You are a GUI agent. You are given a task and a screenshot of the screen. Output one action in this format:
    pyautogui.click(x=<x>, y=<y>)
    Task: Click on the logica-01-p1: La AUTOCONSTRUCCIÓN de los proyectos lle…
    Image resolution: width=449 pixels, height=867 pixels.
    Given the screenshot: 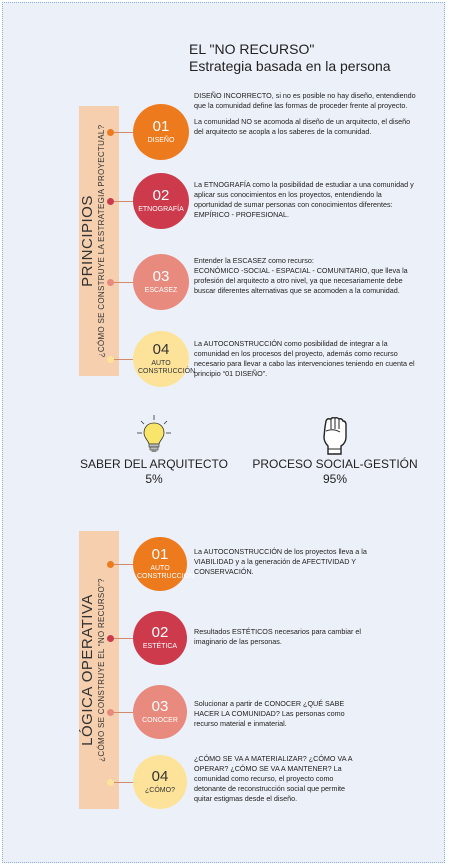 What is the action you would take?
    pyautogui.click(x=280, y=561)
    